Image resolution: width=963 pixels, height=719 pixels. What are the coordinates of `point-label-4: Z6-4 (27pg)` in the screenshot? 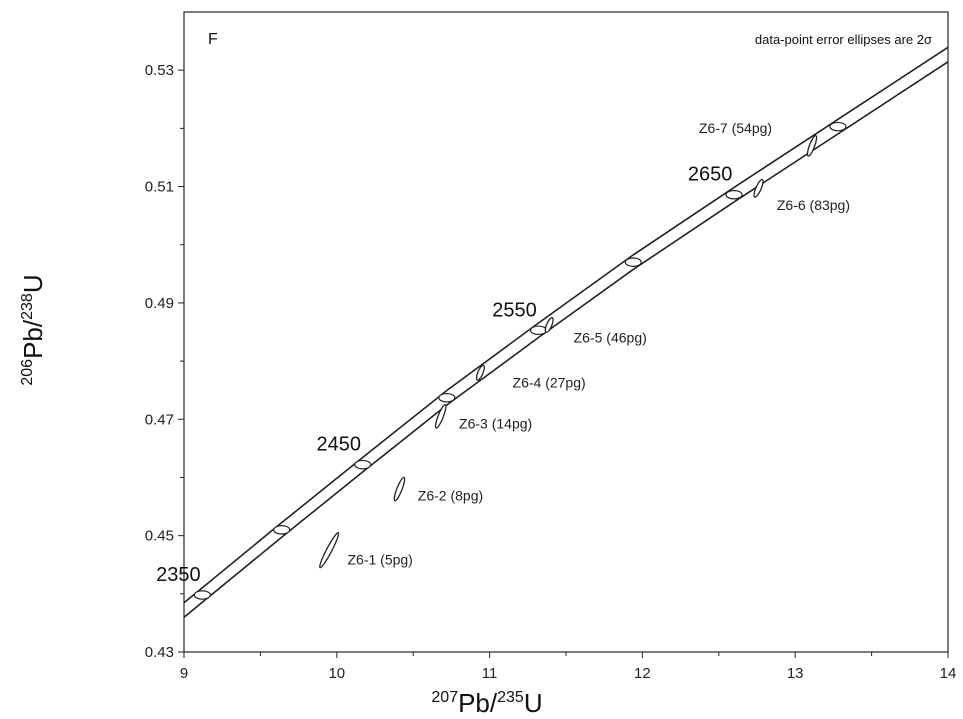 It's located at (549, 382).